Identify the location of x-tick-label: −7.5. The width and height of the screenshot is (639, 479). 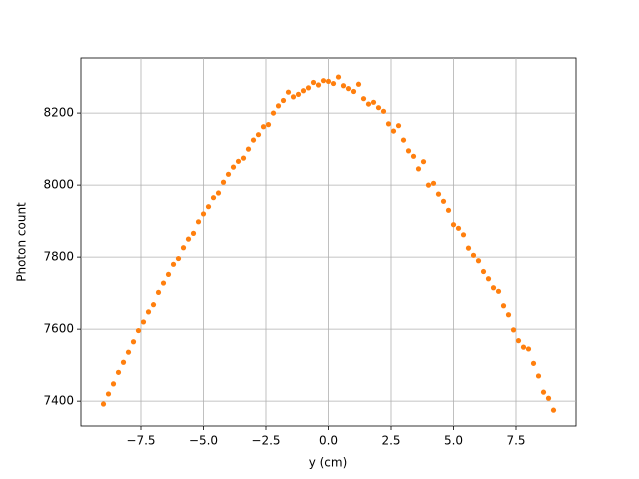
(140, 441).